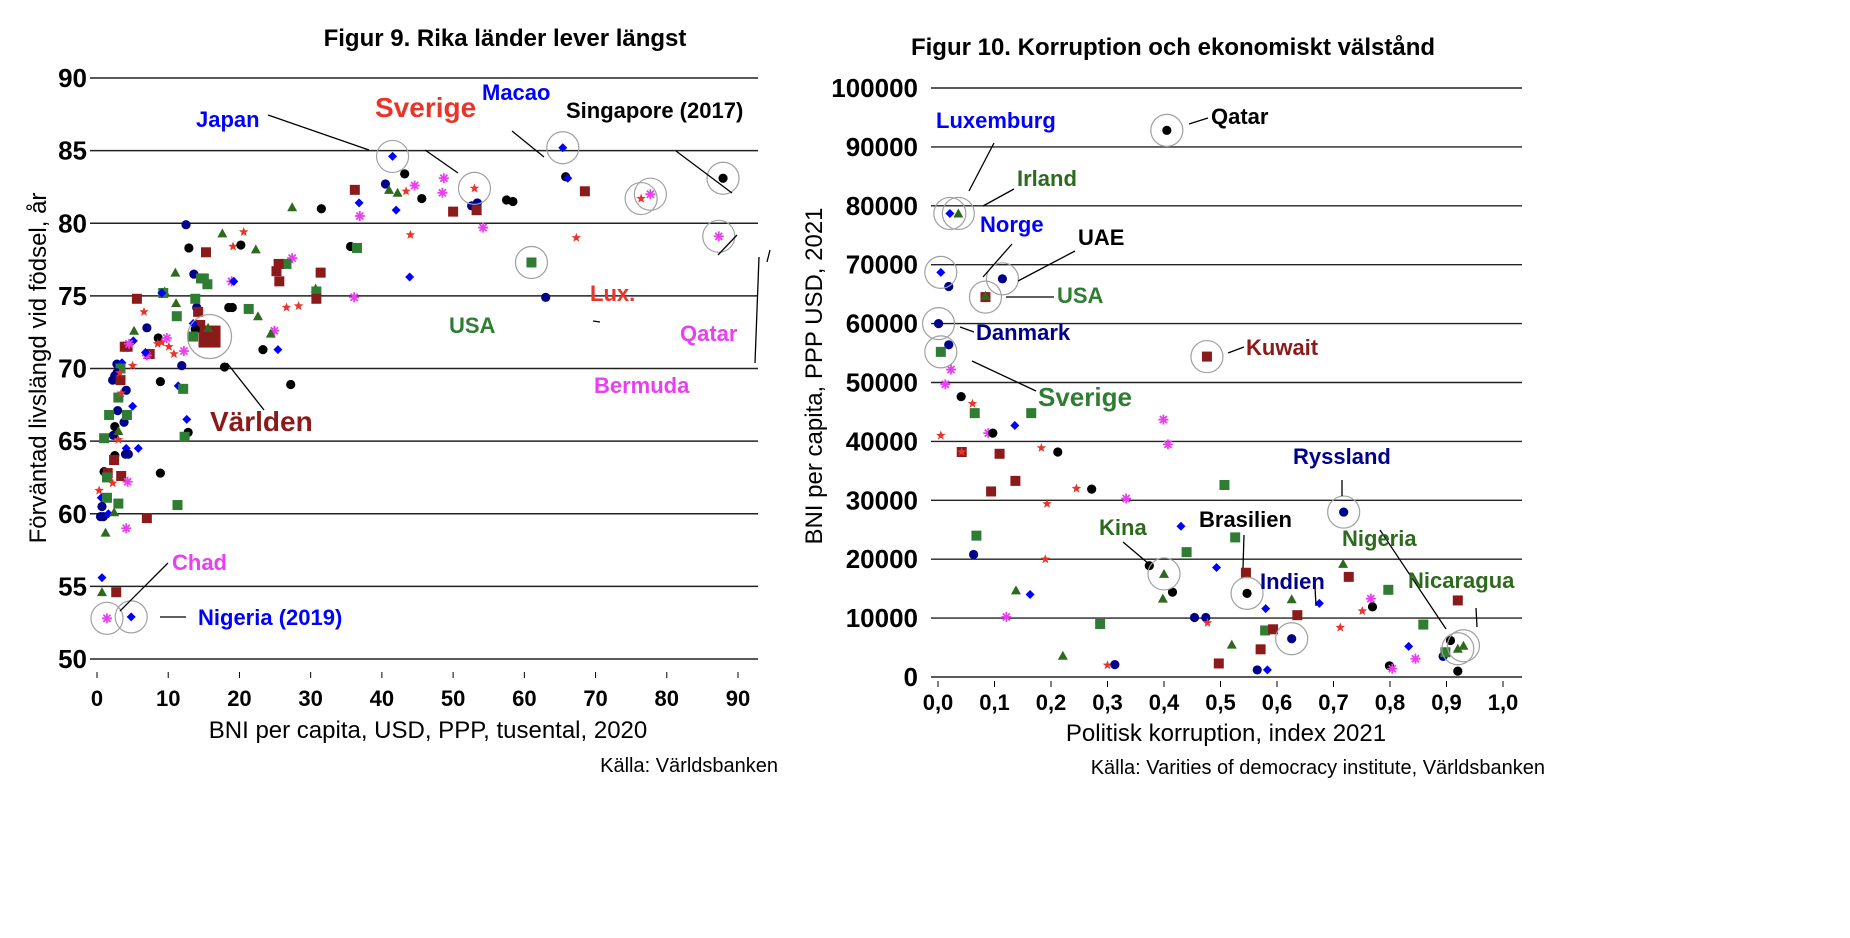  I want to click on label-irland: Irland, so click(1047, 178).